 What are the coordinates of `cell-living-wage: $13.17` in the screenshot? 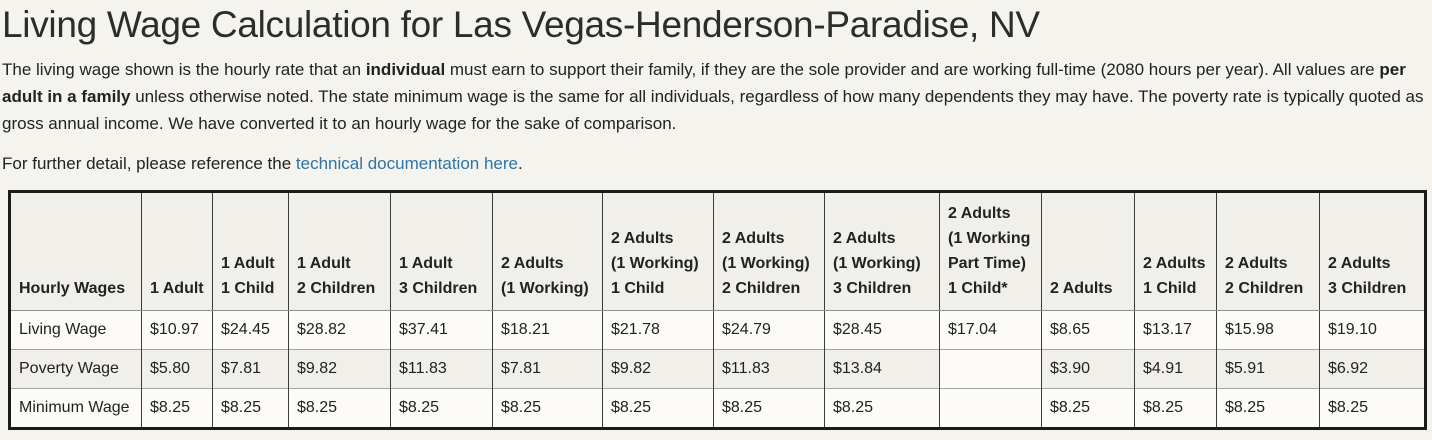 It's located at (1175, 330).